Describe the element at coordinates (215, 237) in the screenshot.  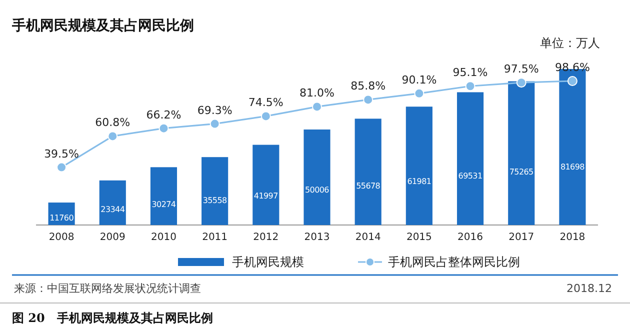
I see `x-tick-label: 2011` at that location.